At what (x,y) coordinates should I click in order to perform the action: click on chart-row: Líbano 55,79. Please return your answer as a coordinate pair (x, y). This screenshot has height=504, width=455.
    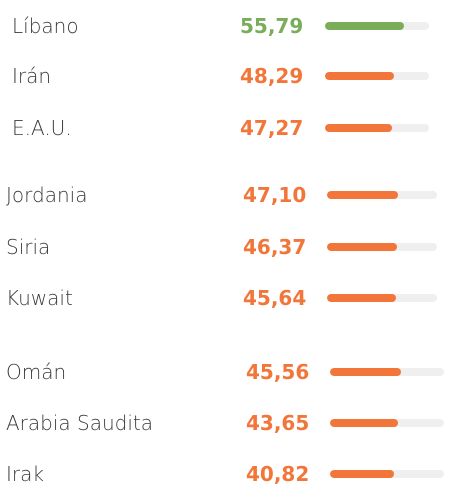
    Looking at the image, I should click on (227, 26).